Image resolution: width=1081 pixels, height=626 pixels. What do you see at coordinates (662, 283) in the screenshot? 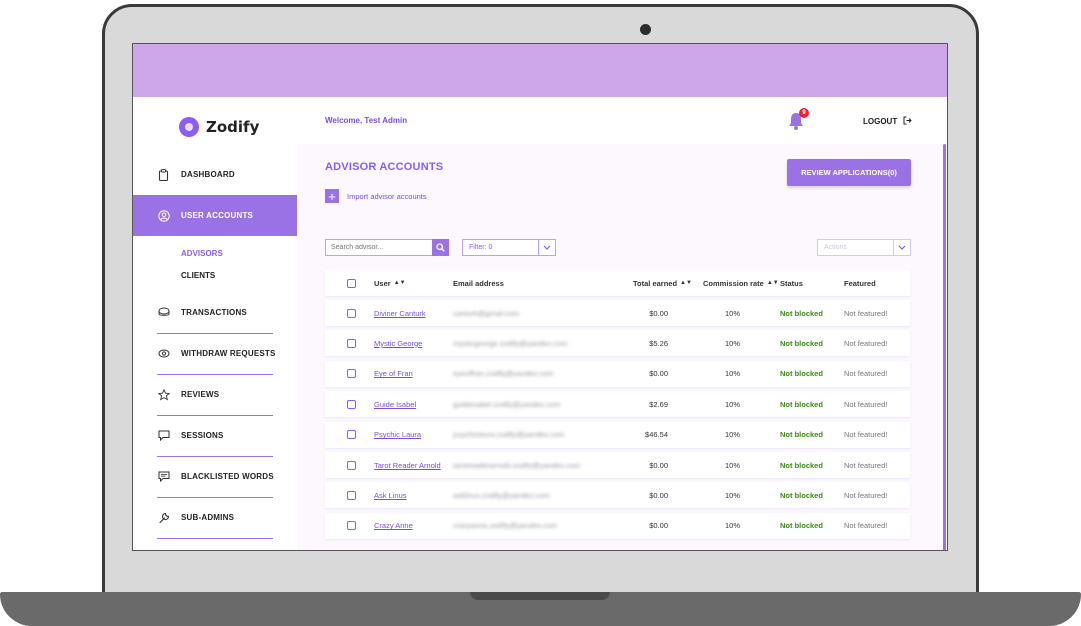
I see `column-total-earned: Total earned ▲▼` at bounding box center [662, 283].